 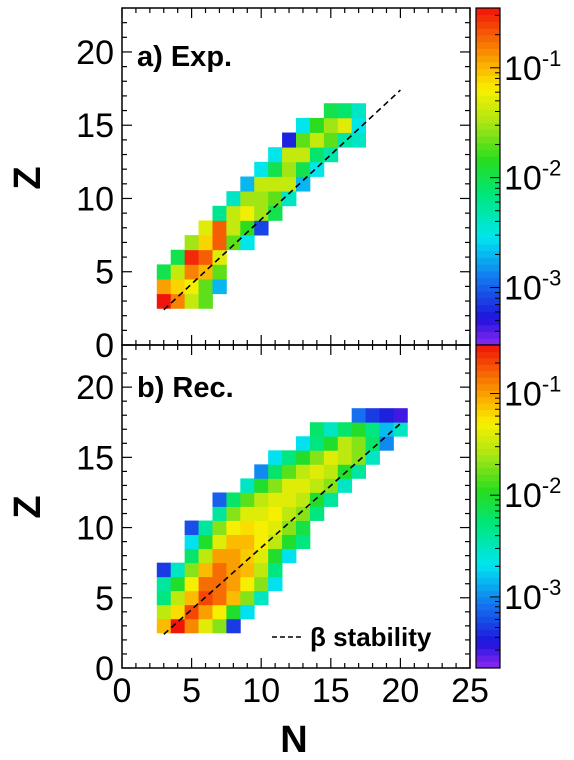 What do you see at coordinates (122, 691) in the screenshot?
I see `x-tick-label: 0` at bounding box center [122, 691].